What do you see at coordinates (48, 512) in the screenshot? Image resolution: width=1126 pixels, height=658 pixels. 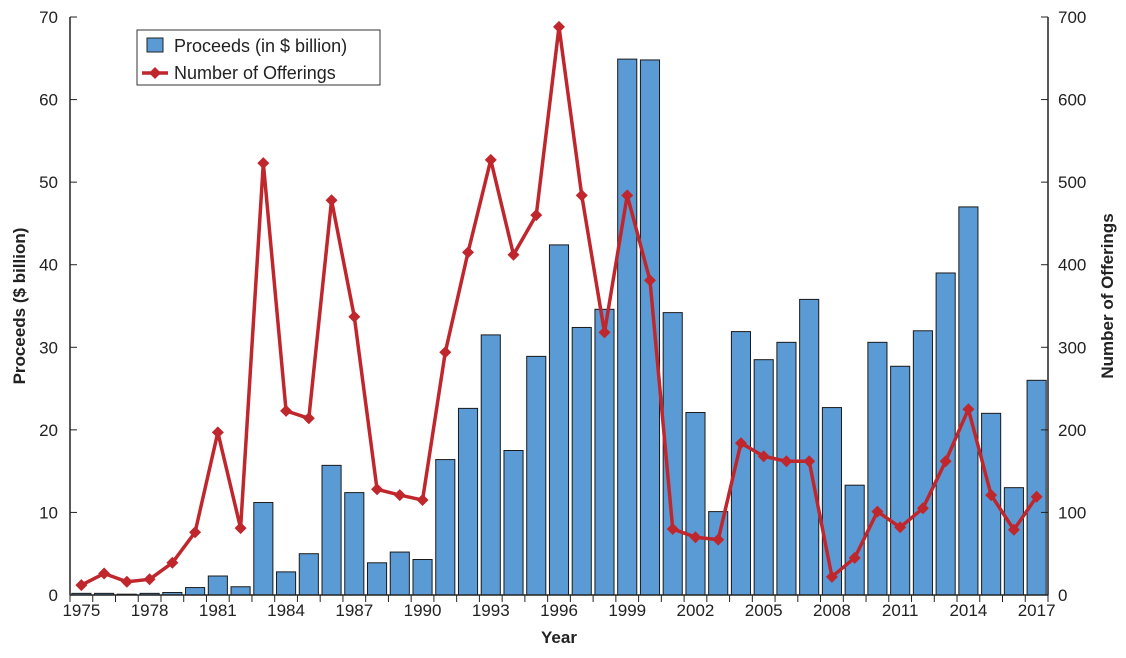 I see `y-left-tick-label: 10` at bounding box center [48, 512].